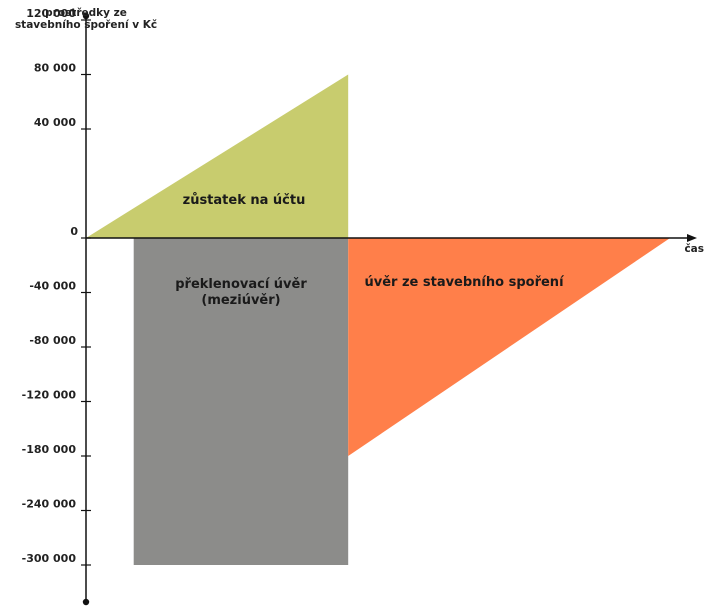 The width and height of the screenshot is (712, 607). I want to click on y-tick-label: 40 000, so click(55, 122).